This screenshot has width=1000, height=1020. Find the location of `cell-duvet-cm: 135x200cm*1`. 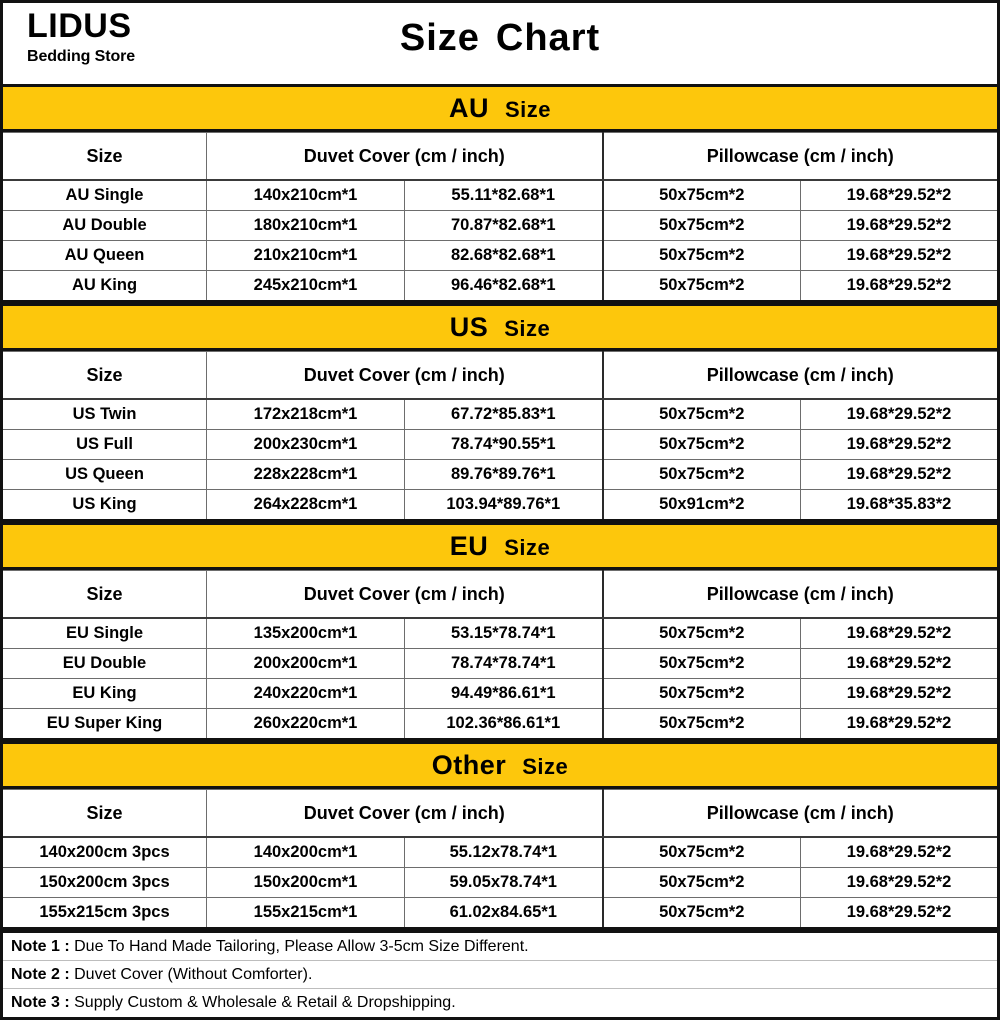

cell-duvet-cm: 135x200cm*1 is located at coordinates (305, 633).